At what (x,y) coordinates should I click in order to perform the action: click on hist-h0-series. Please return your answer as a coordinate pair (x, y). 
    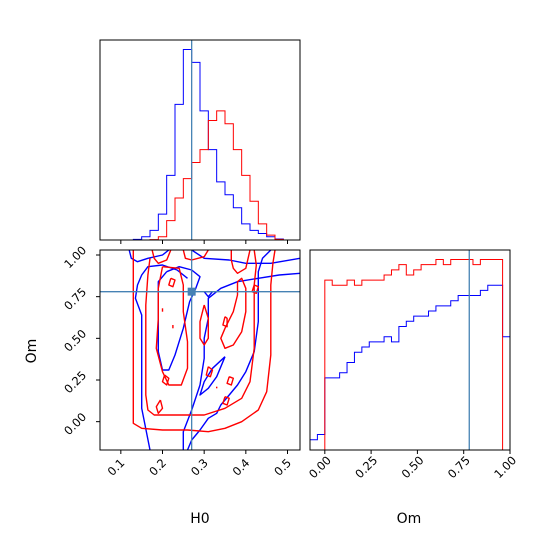
    Looking at the image, I should click on (200, 145).